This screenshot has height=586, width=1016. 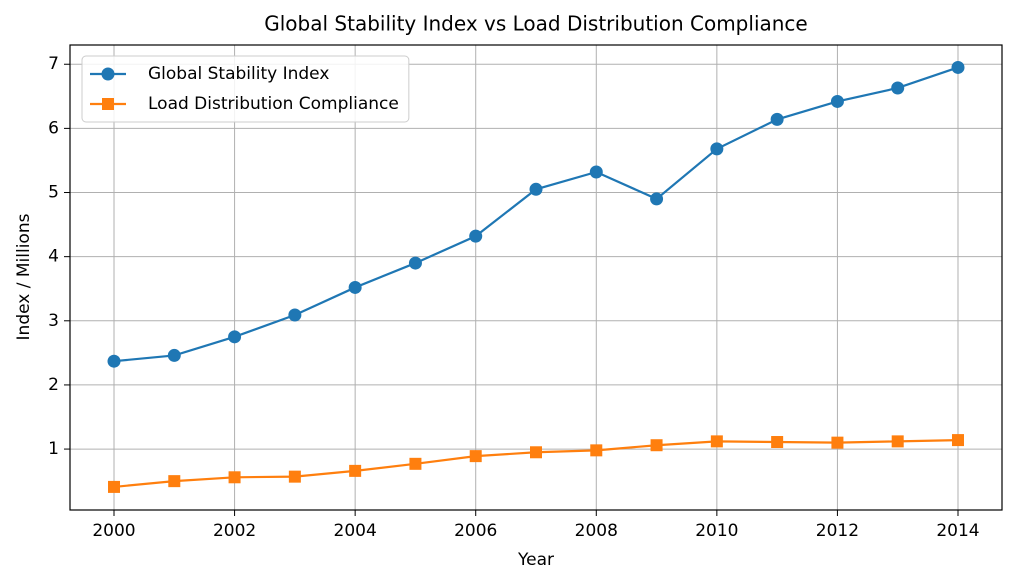 What do you see at coordinates (957, 531) in the screenshot?
I see `x-tick-label: 2014` at bounding box center [957, 531].